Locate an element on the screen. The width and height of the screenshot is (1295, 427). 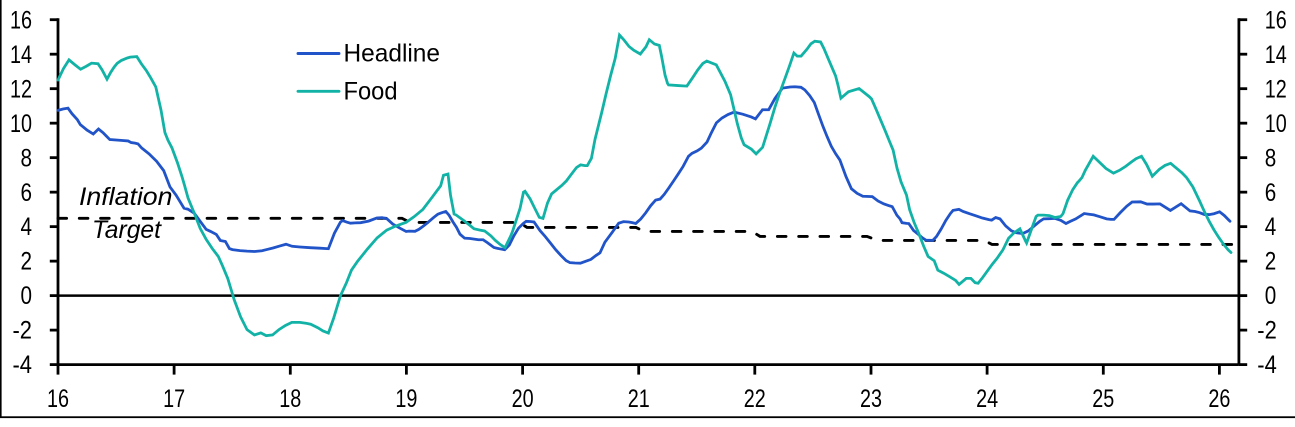
svg-text: Inflation is located at coordinates (126, 197).